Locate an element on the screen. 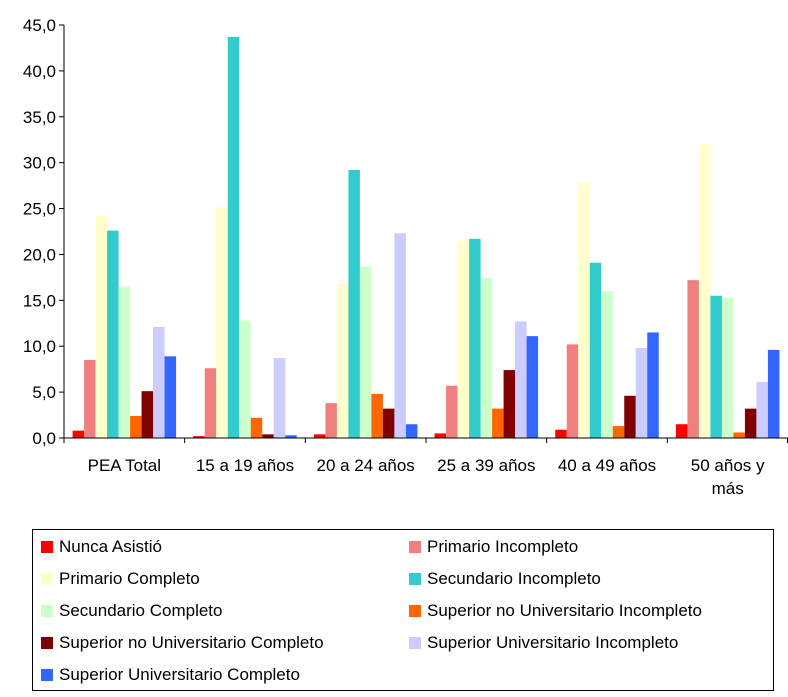  y-tick-label: 20,0 is located at coordinates (39, 254).